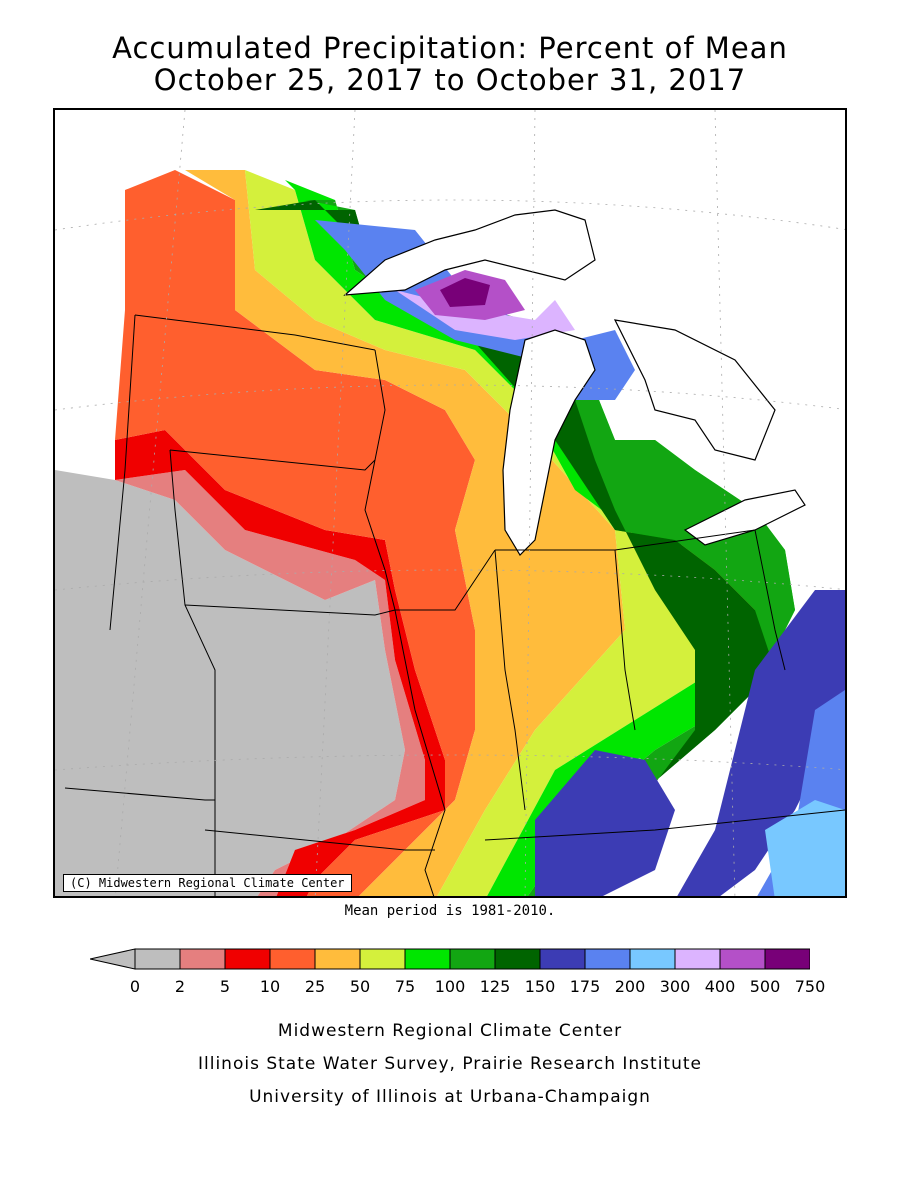 This screenshot has height=1200, width=900. Describe the element at coordinates (207, 883) in the screenshot. I see `map-credit: (C) Midwestern Regional Climate Center` at that location.